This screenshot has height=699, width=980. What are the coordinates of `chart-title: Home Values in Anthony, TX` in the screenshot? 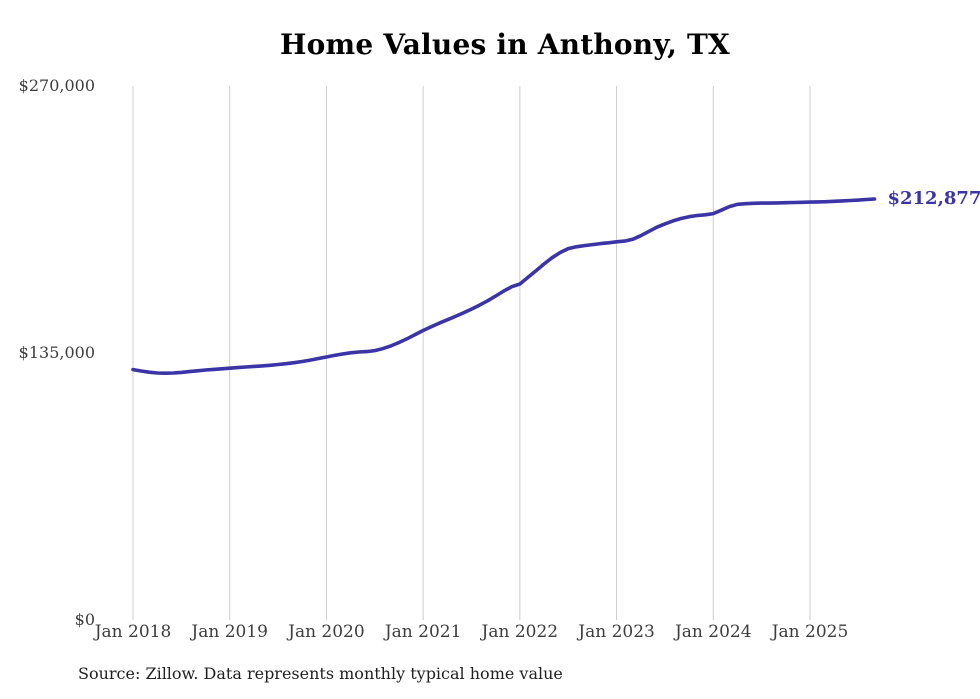 It's located at (505, 44).